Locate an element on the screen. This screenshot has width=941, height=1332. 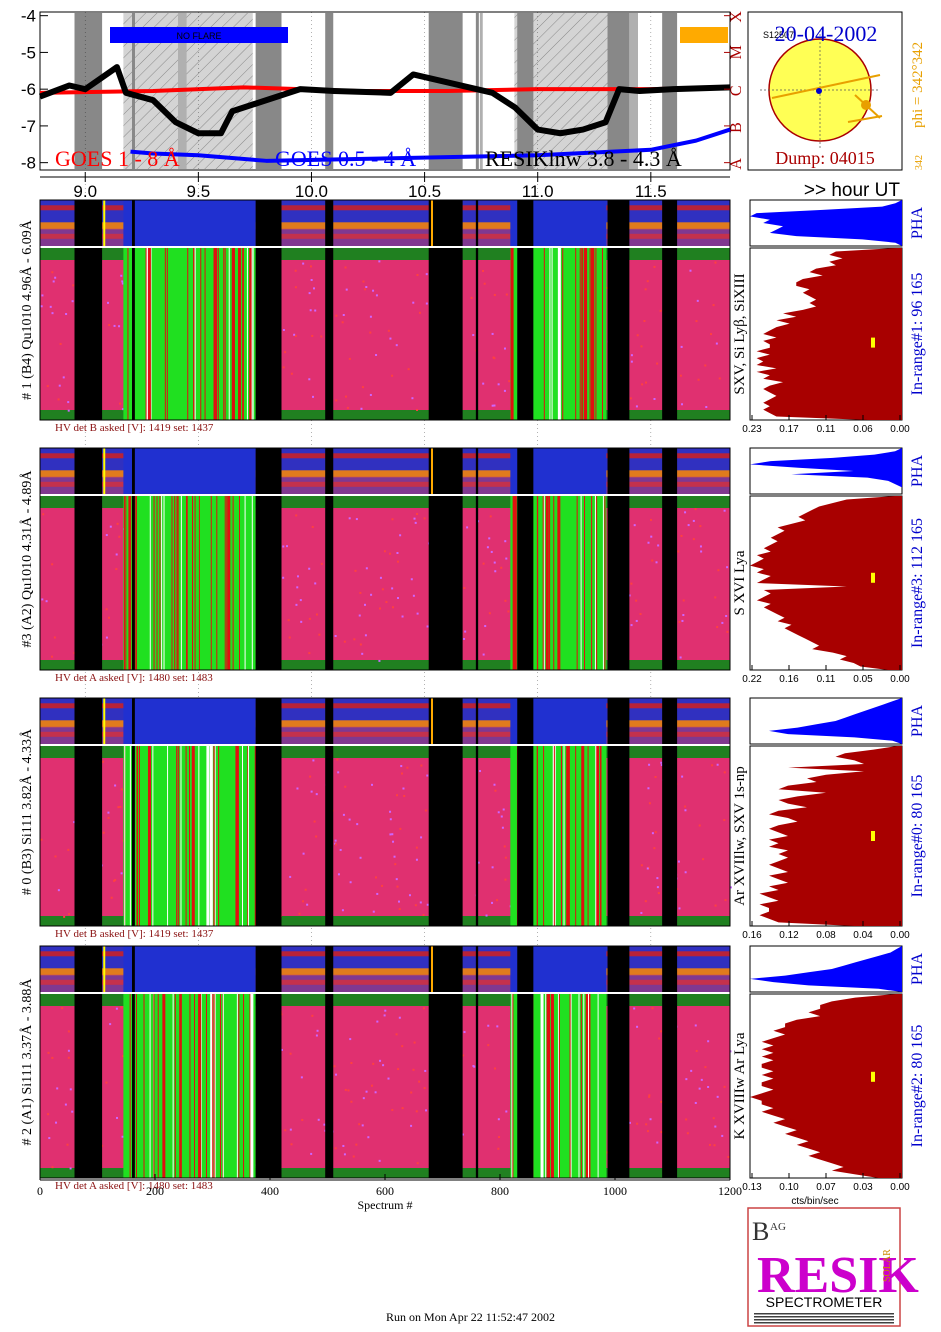
line-id-label: K XVIIIw Ar Lya is located at coordinates (740, 1085).